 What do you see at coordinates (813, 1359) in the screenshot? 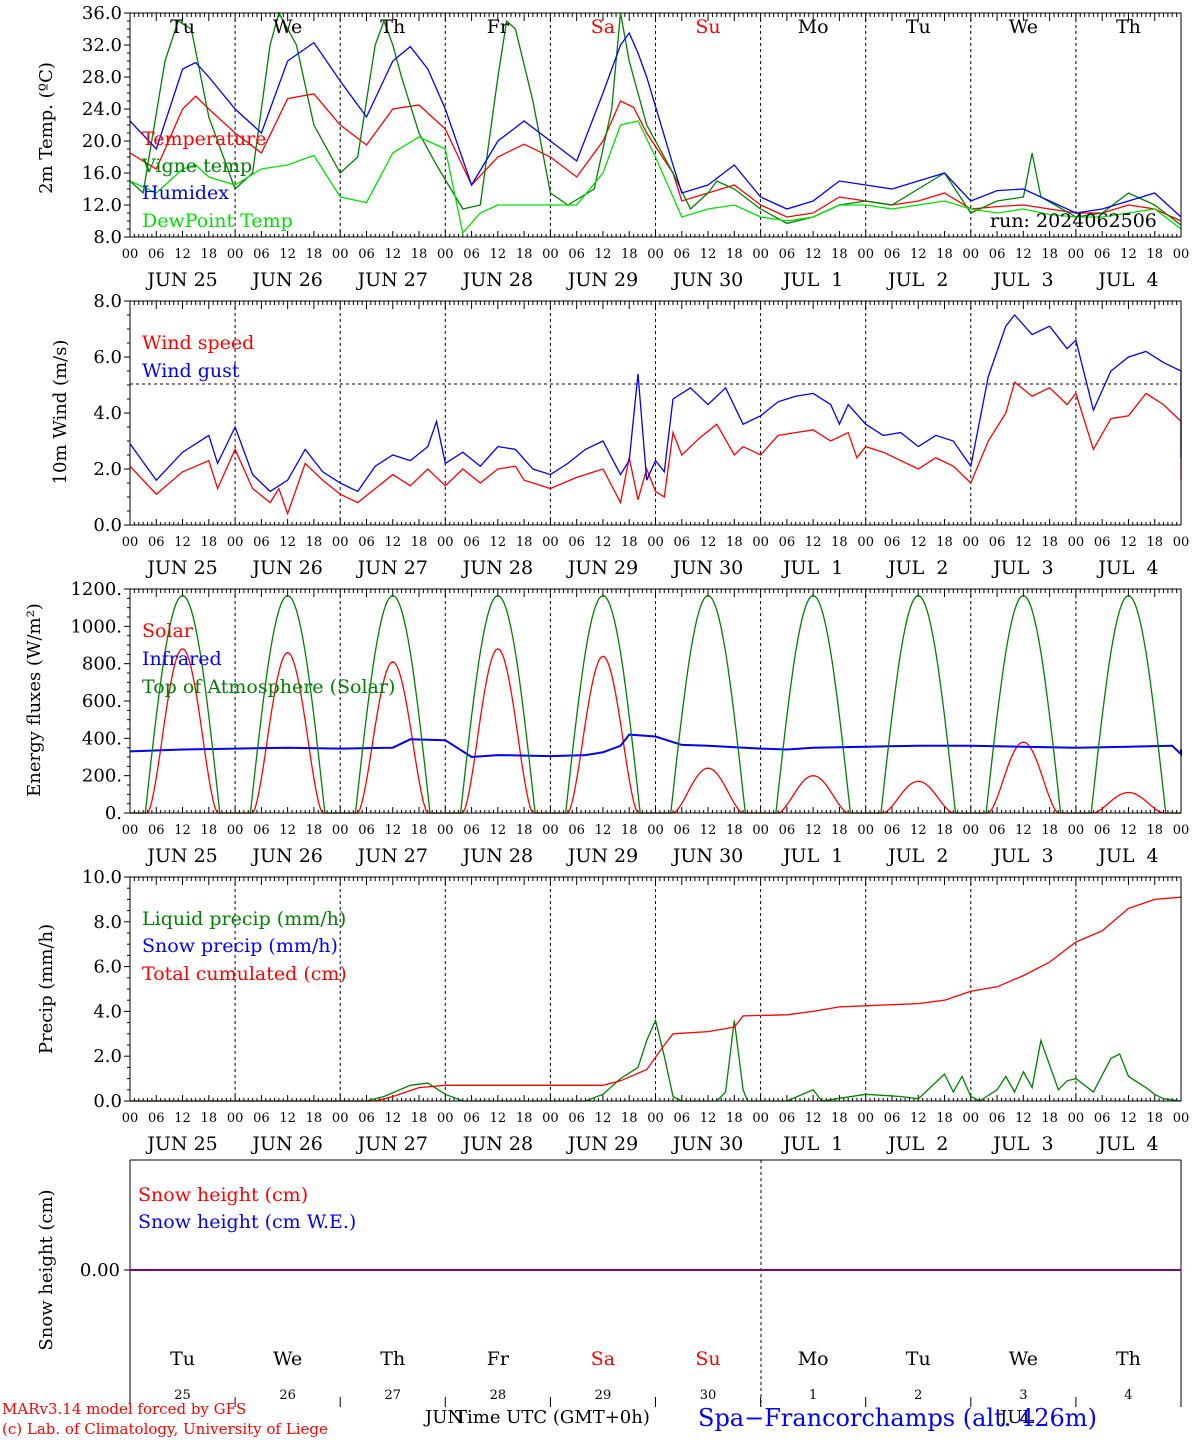
I see `snow-weekday-label: Mo` at bounding box center [813, 1359].